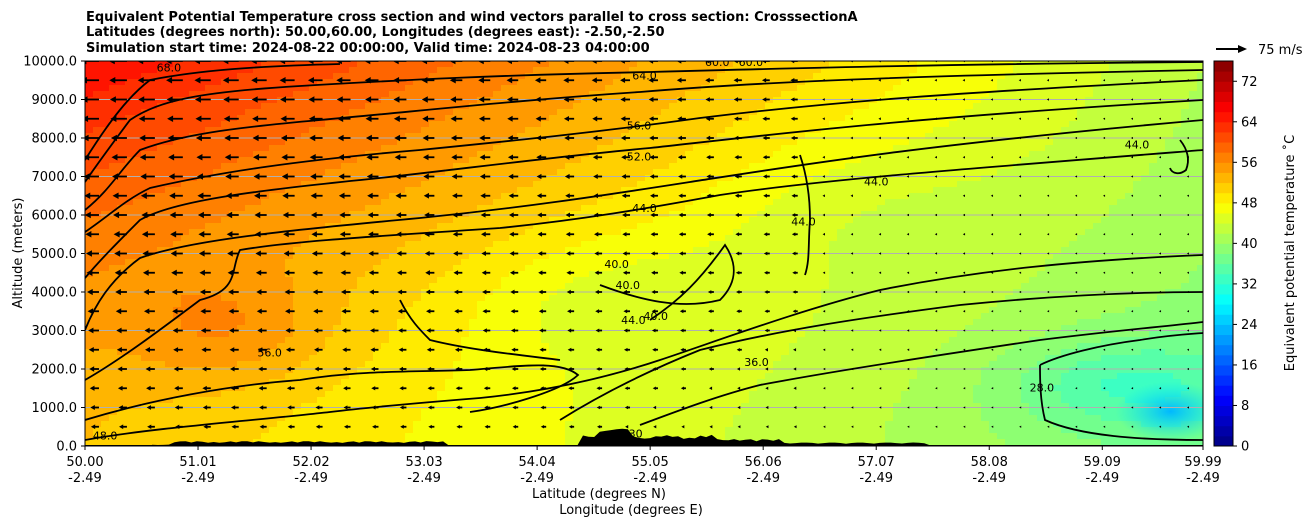  I want to click on x-tick-label-lat: 59.09, so click(1102, 462).